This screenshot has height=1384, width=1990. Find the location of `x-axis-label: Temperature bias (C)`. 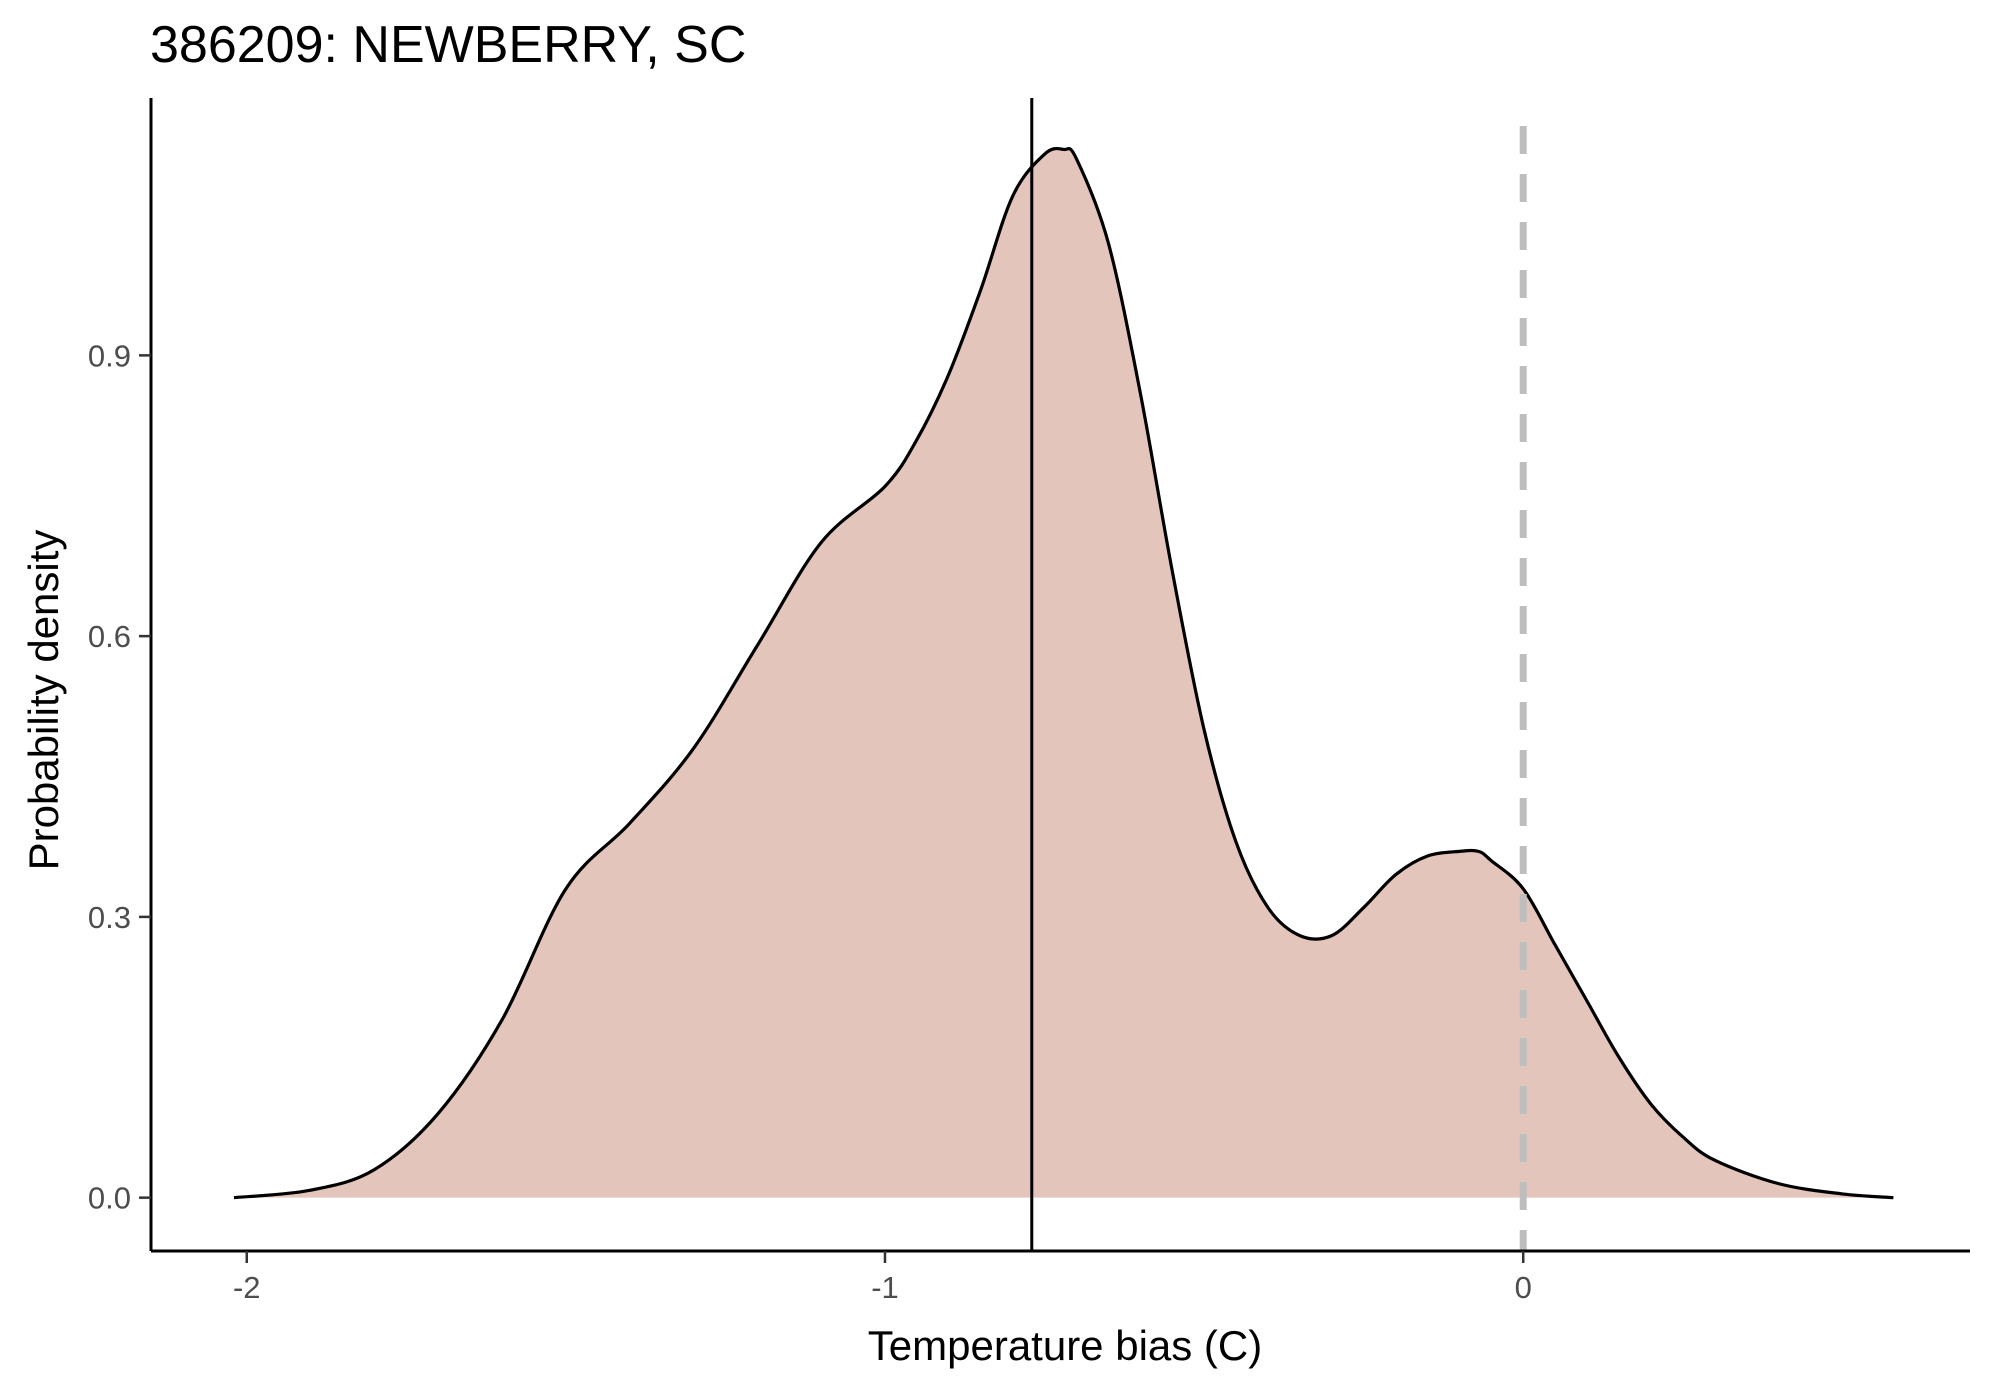

x-axis-label: Temperature bias (C) is located at coordinates (1065, 1345).